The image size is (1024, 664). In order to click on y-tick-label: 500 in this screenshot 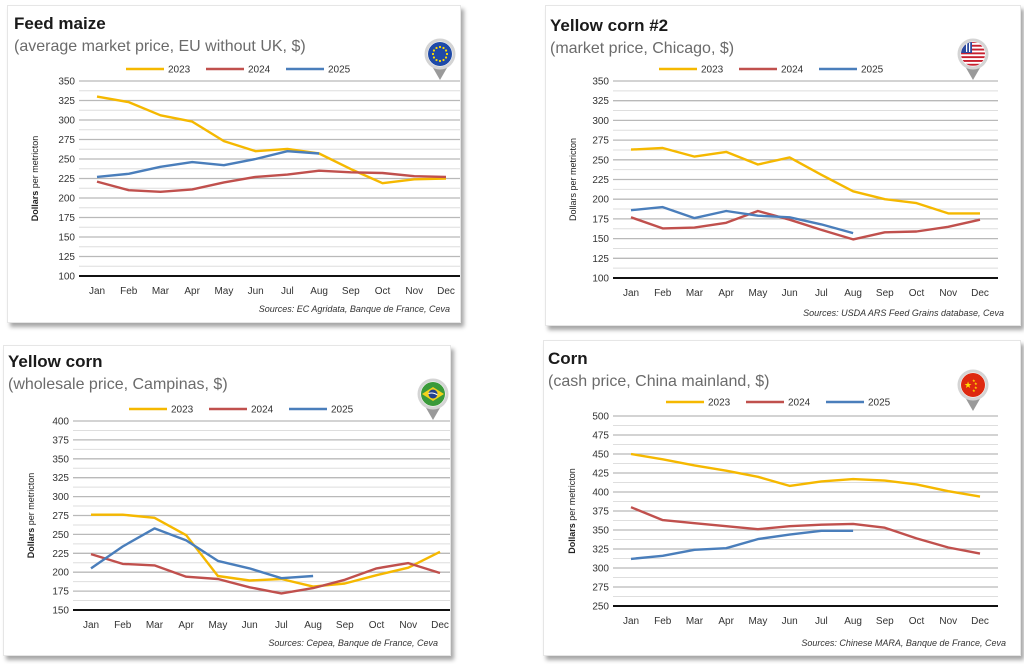, I will do `click(600, 417)`.